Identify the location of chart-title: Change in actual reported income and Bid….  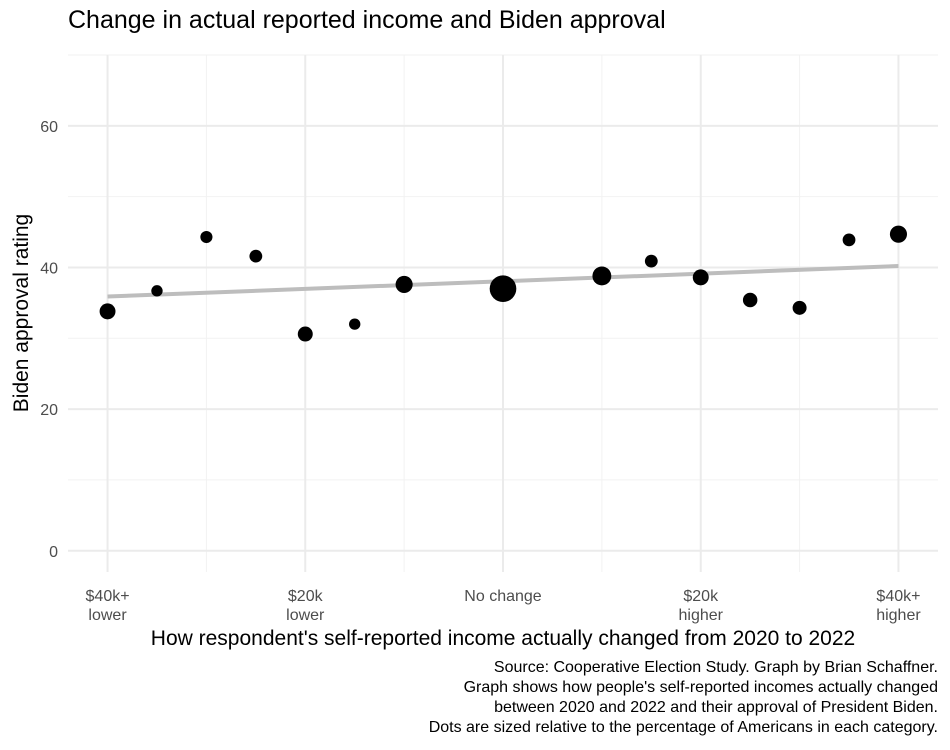
(367, 20).